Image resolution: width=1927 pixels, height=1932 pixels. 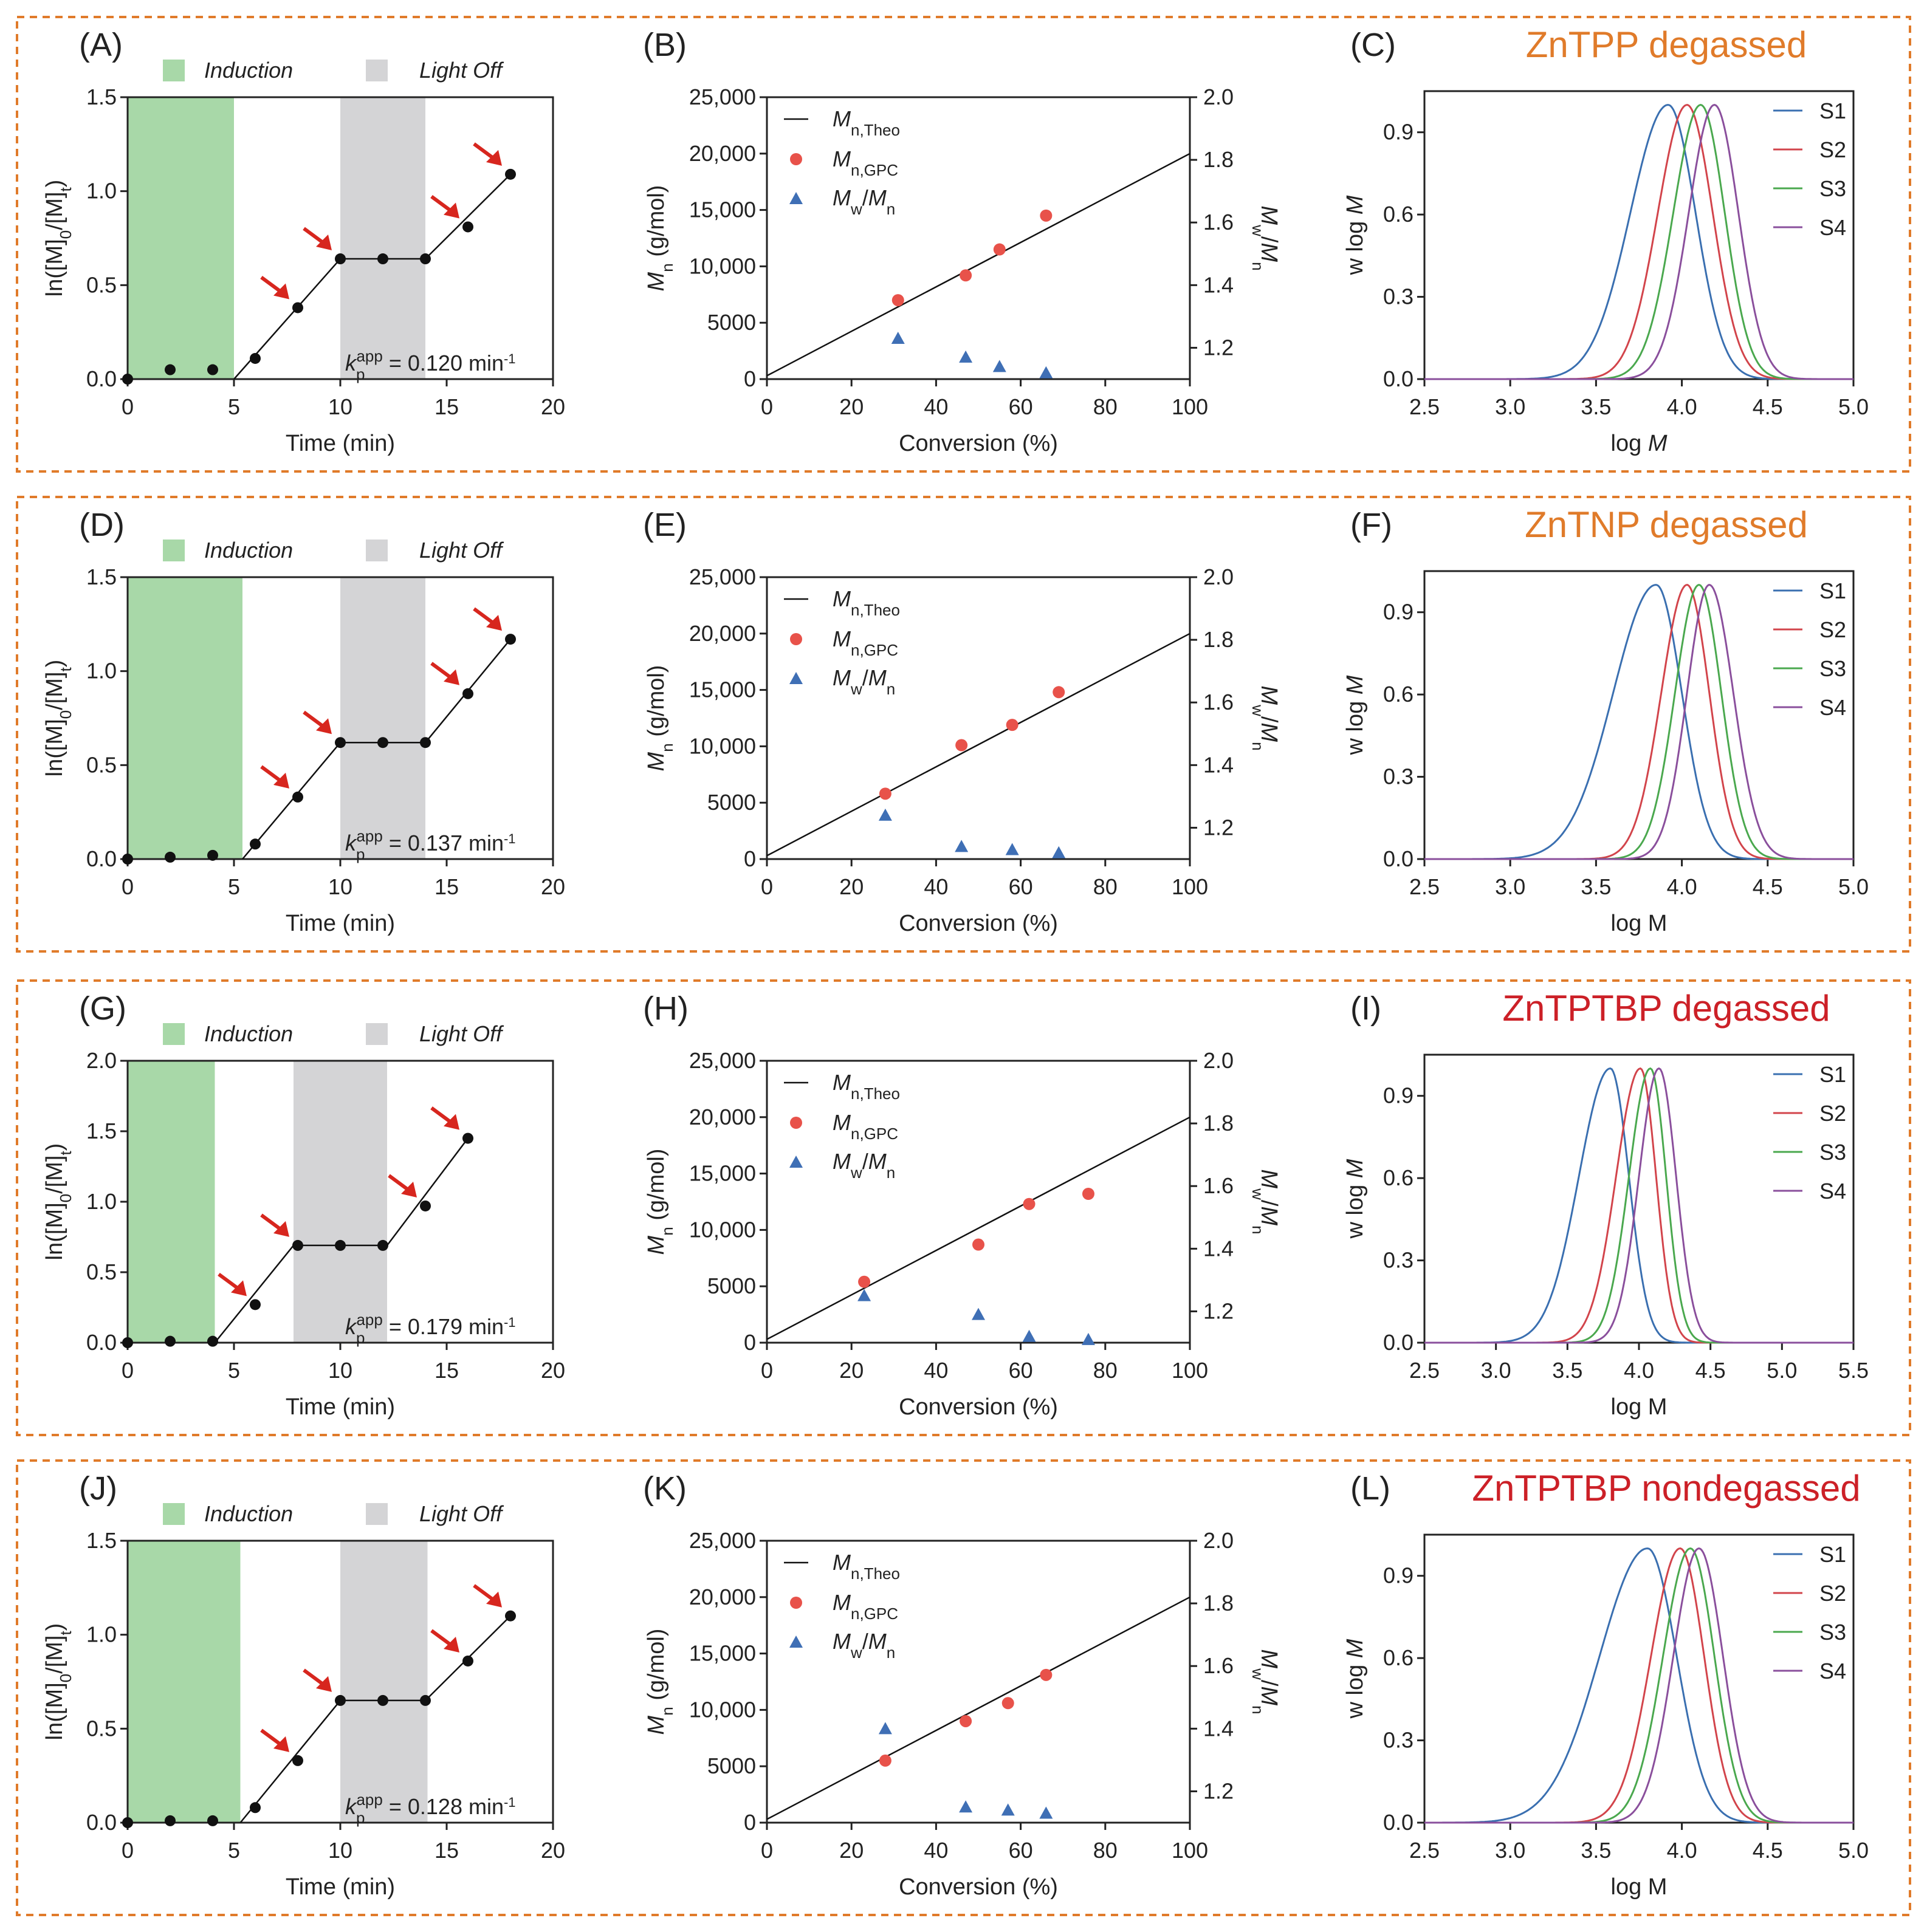 What do you see at coordinates (1398, 1575) in the screenshot?
I see `y-tick-label: 0.9` at bounding box center [1398, 1575].